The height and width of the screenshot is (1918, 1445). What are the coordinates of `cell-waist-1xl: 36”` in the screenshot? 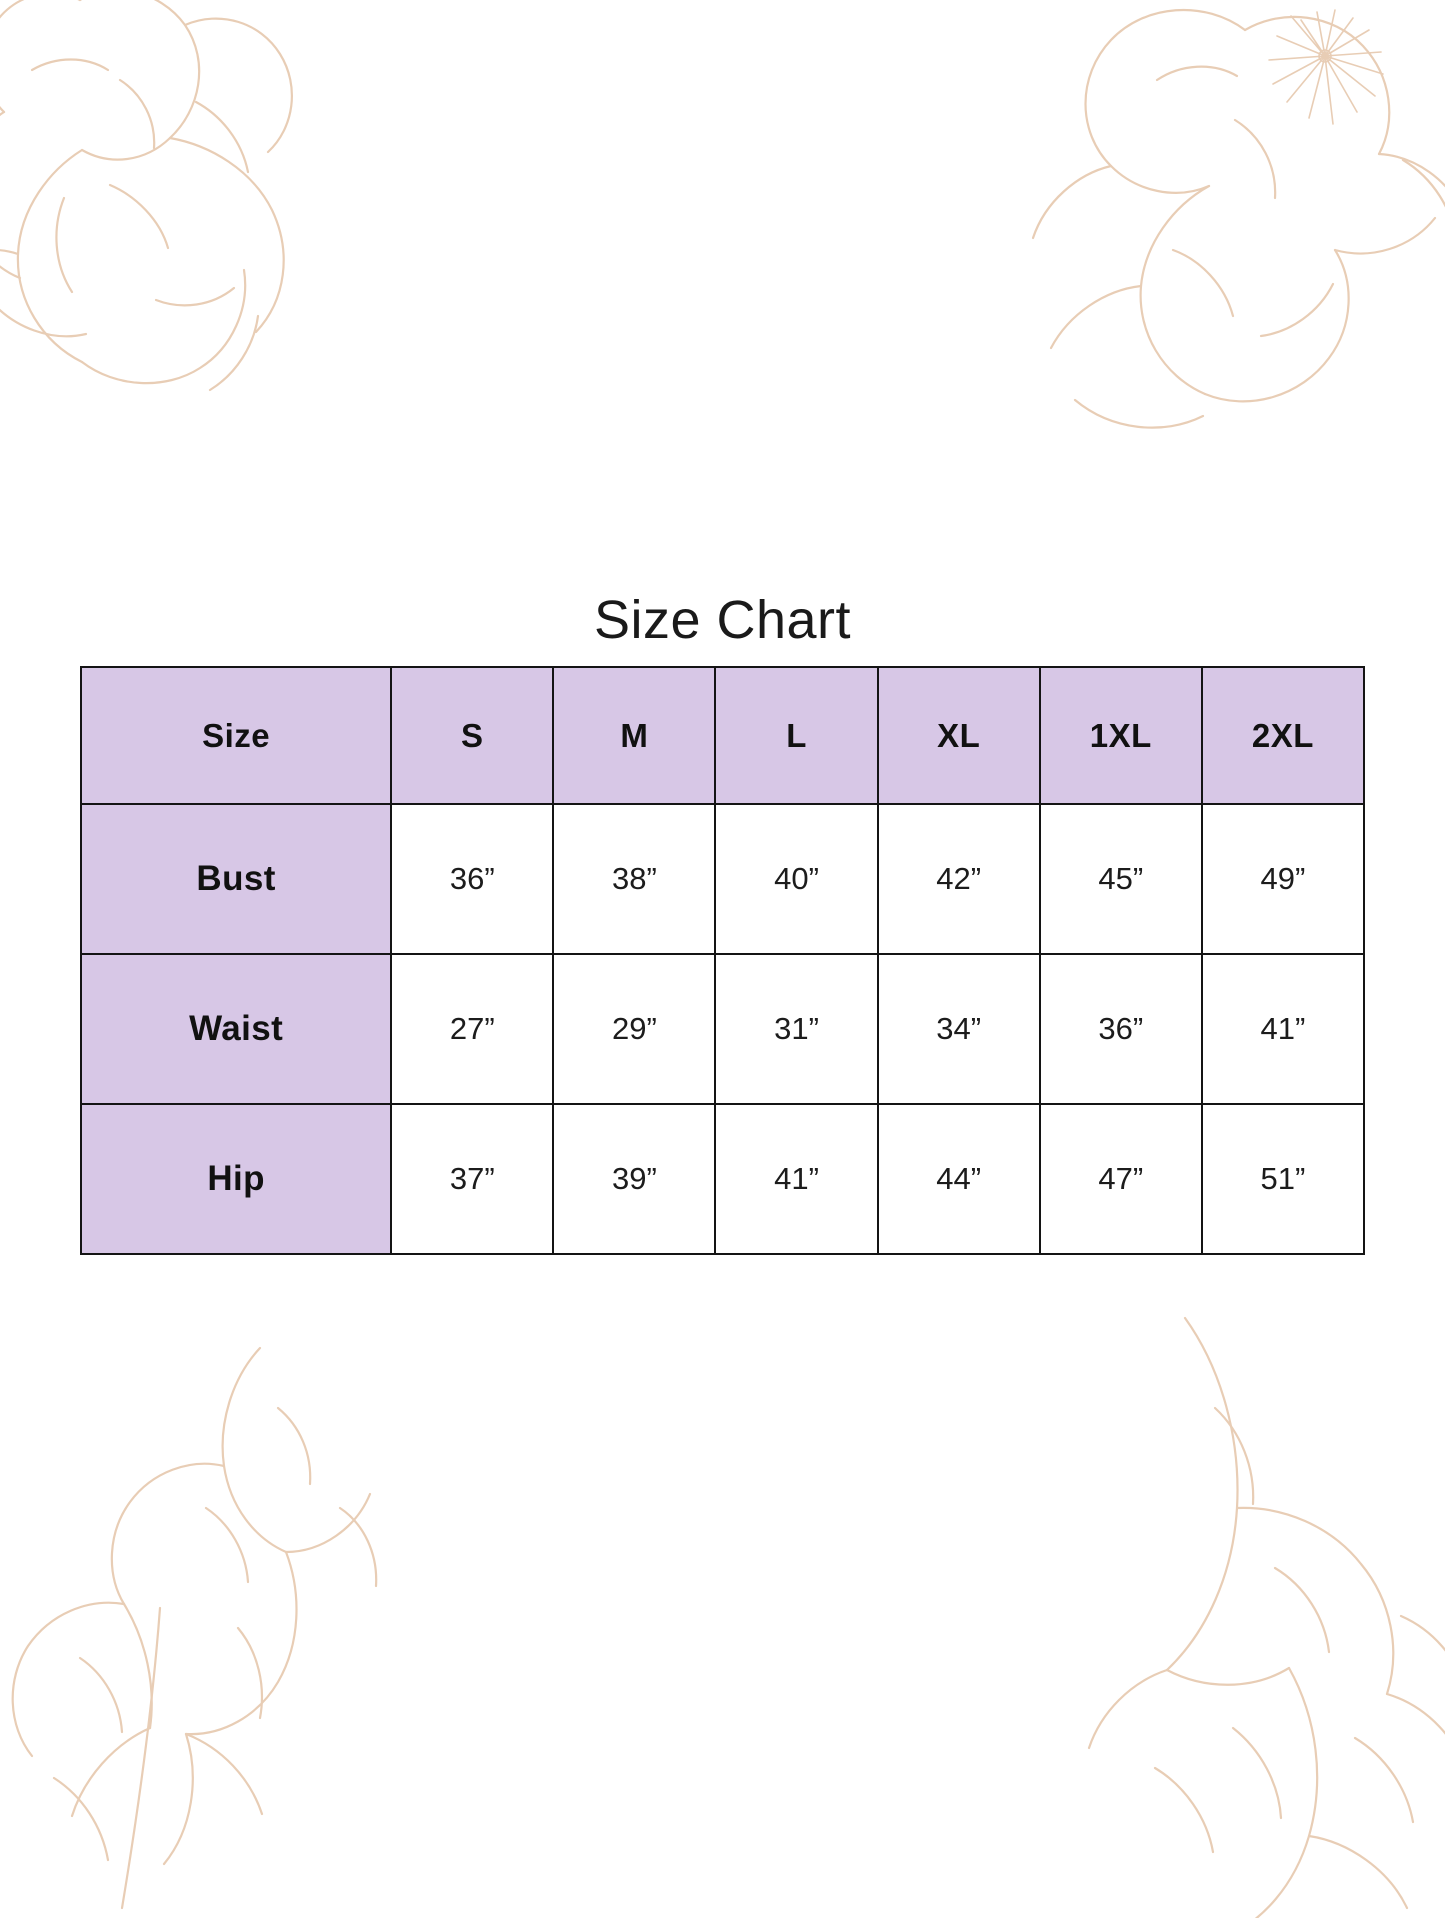 It's located at (1120, 1029).